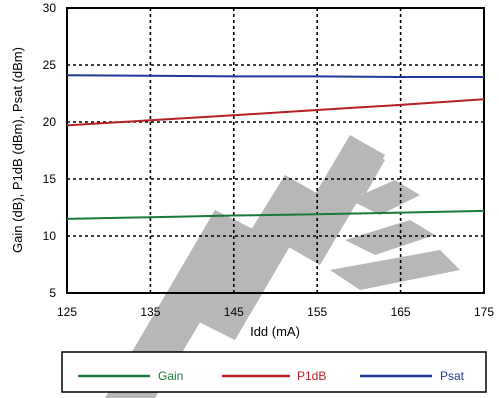  What do you see at coordinates (50, 179) in the screenshot?
I see `y-tick-label: 15` at bounding box center [50, 179].